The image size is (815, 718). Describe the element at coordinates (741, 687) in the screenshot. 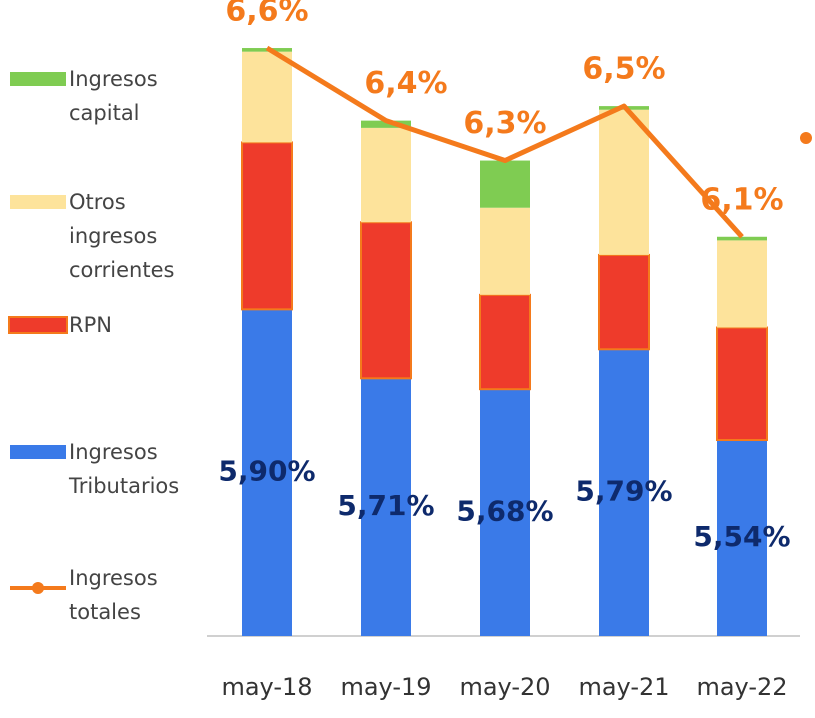

I see `x-tick-label: may-22` at that location.